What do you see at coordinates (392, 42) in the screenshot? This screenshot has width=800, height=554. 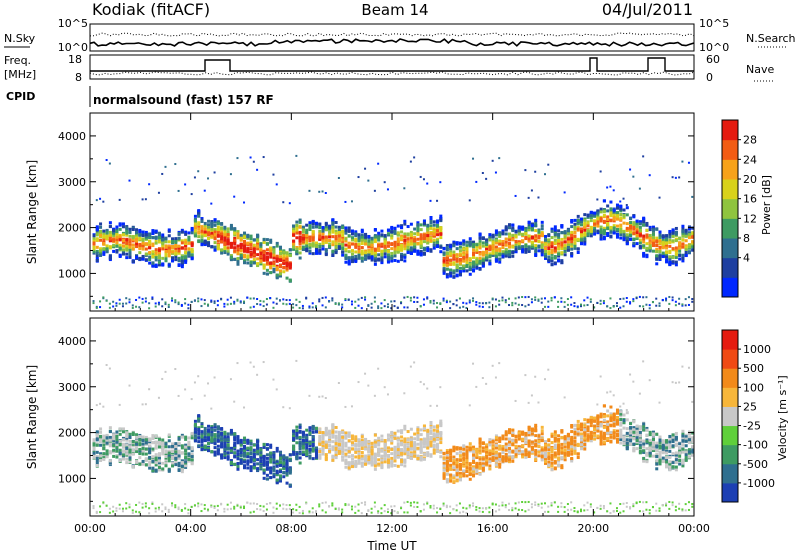 I see `nsky-trace` at bounding box center [392, 42].